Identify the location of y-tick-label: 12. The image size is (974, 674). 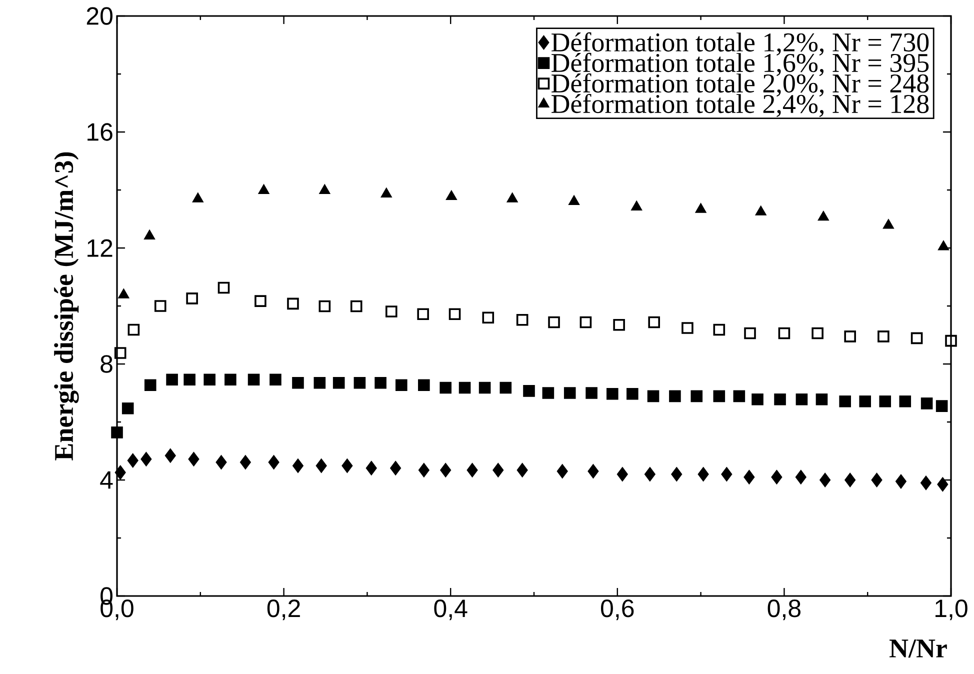
(100, 248).